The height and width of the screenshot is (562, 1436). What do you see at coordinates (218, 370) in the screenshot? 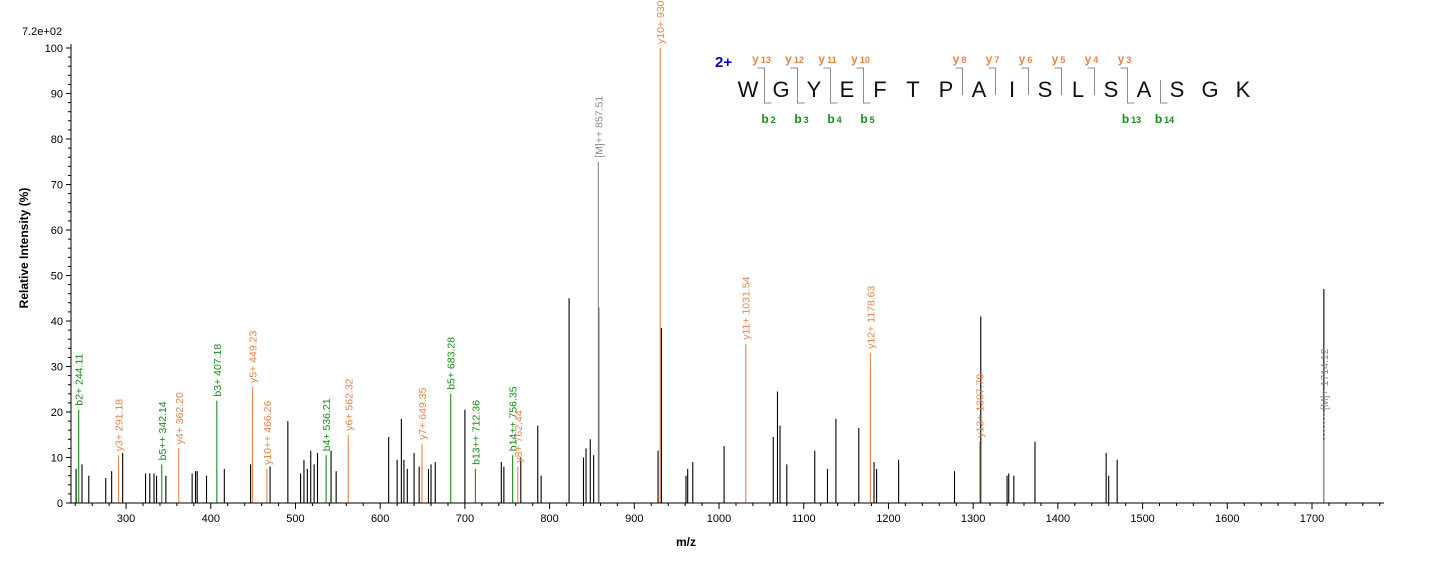
I see `peak-label: b3+ 407.18` at bounding box center [218, 370].